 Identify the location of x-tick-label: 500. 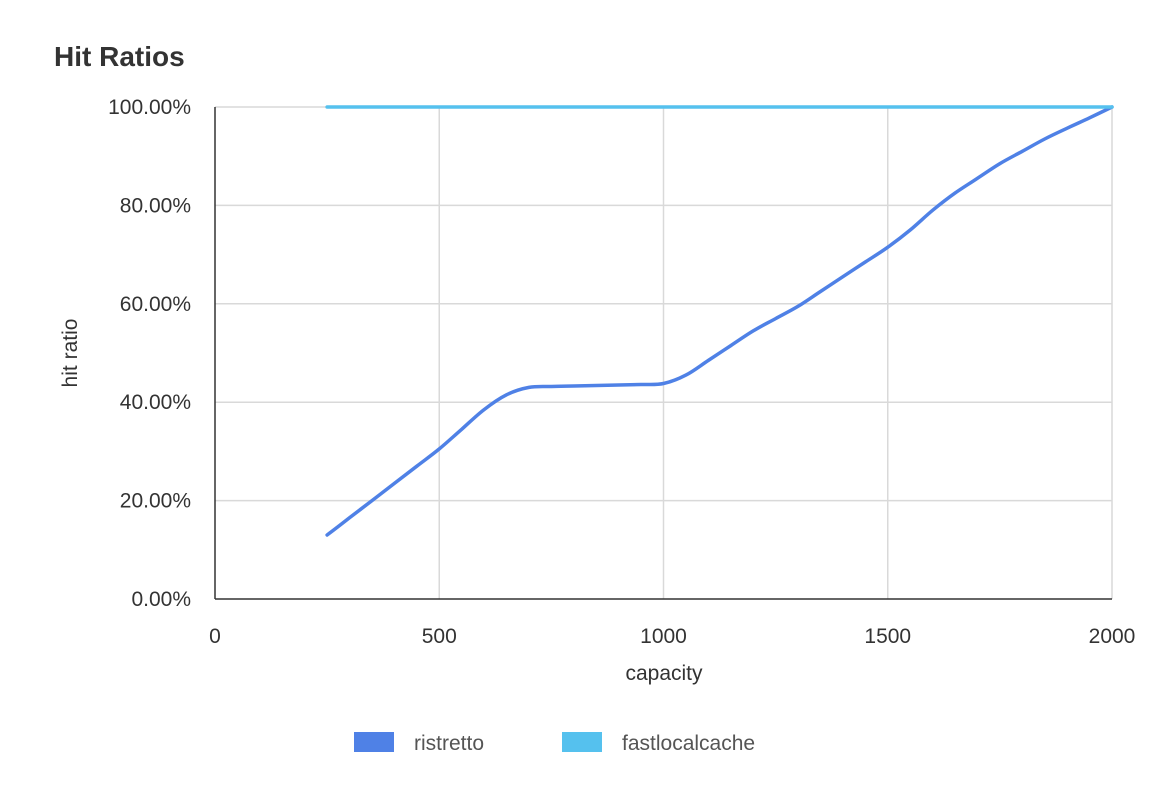
(439, 636).